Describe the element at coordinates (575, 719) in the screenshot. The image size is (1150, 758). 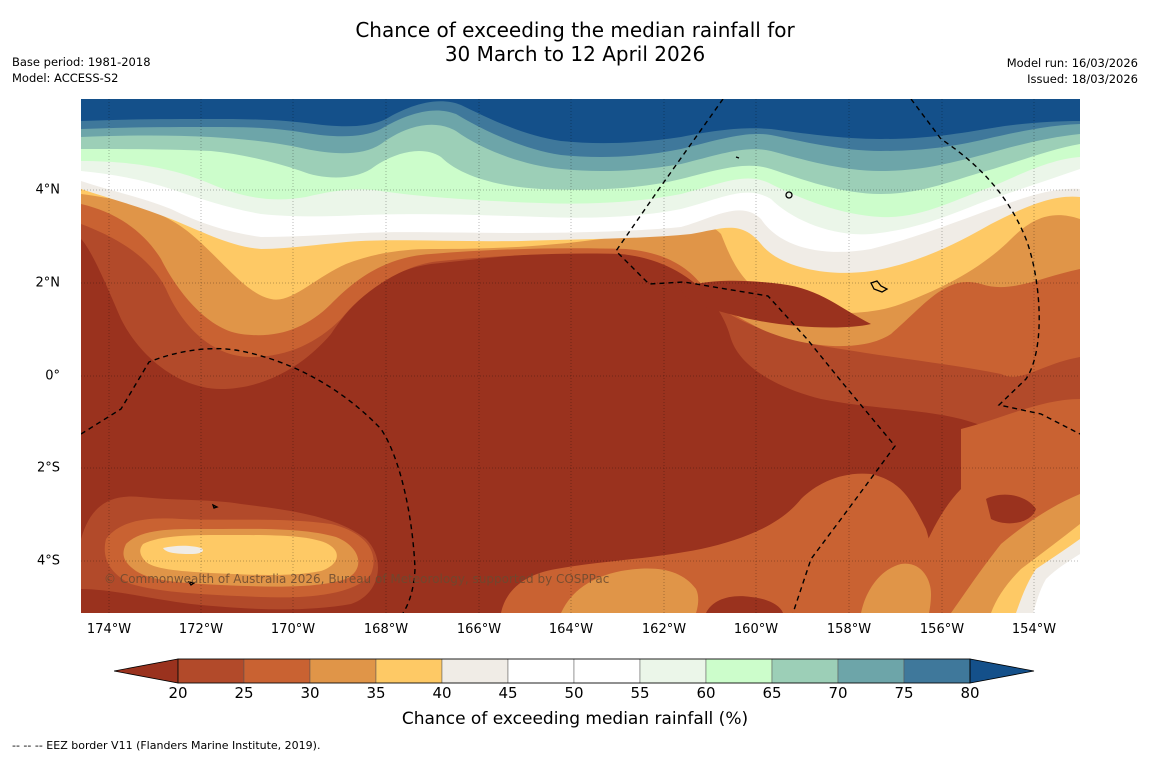
I see `colorbar-title: Chance of exceeding median rainfall (%)` at that location.